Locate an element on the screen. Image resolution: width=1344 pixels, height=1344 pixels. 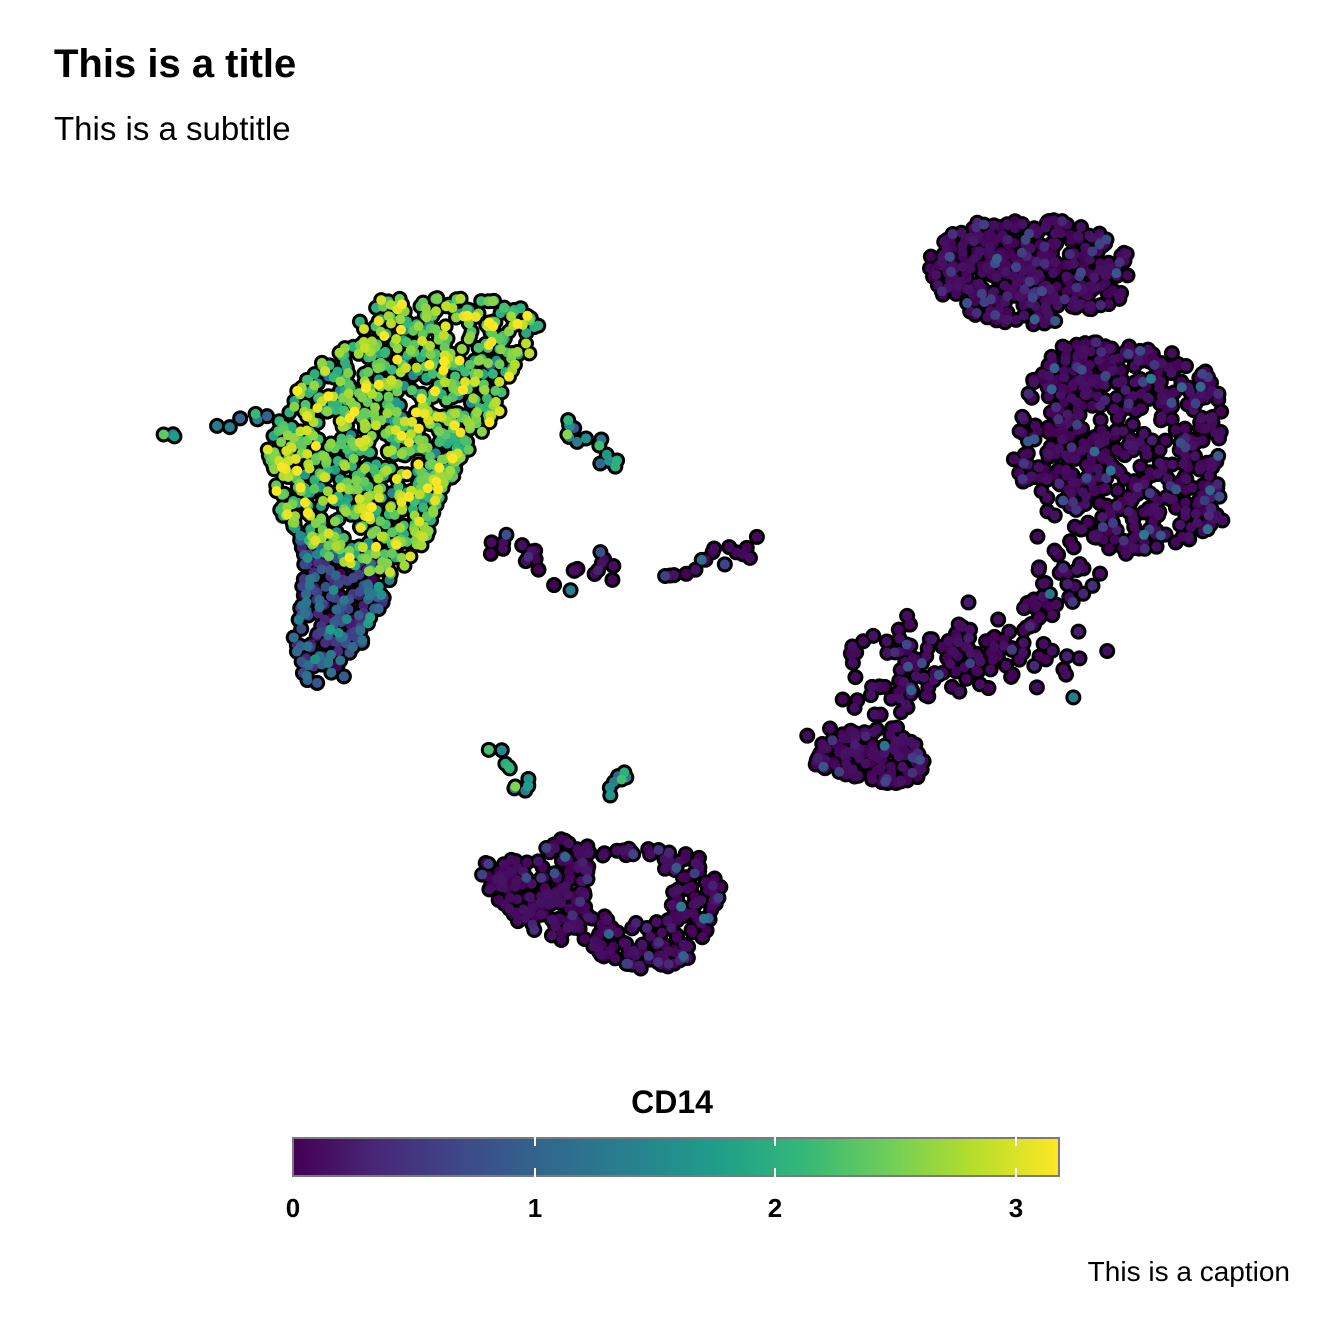
chart-subtitle: This is a subtitle is located at coordinates (172, 128).